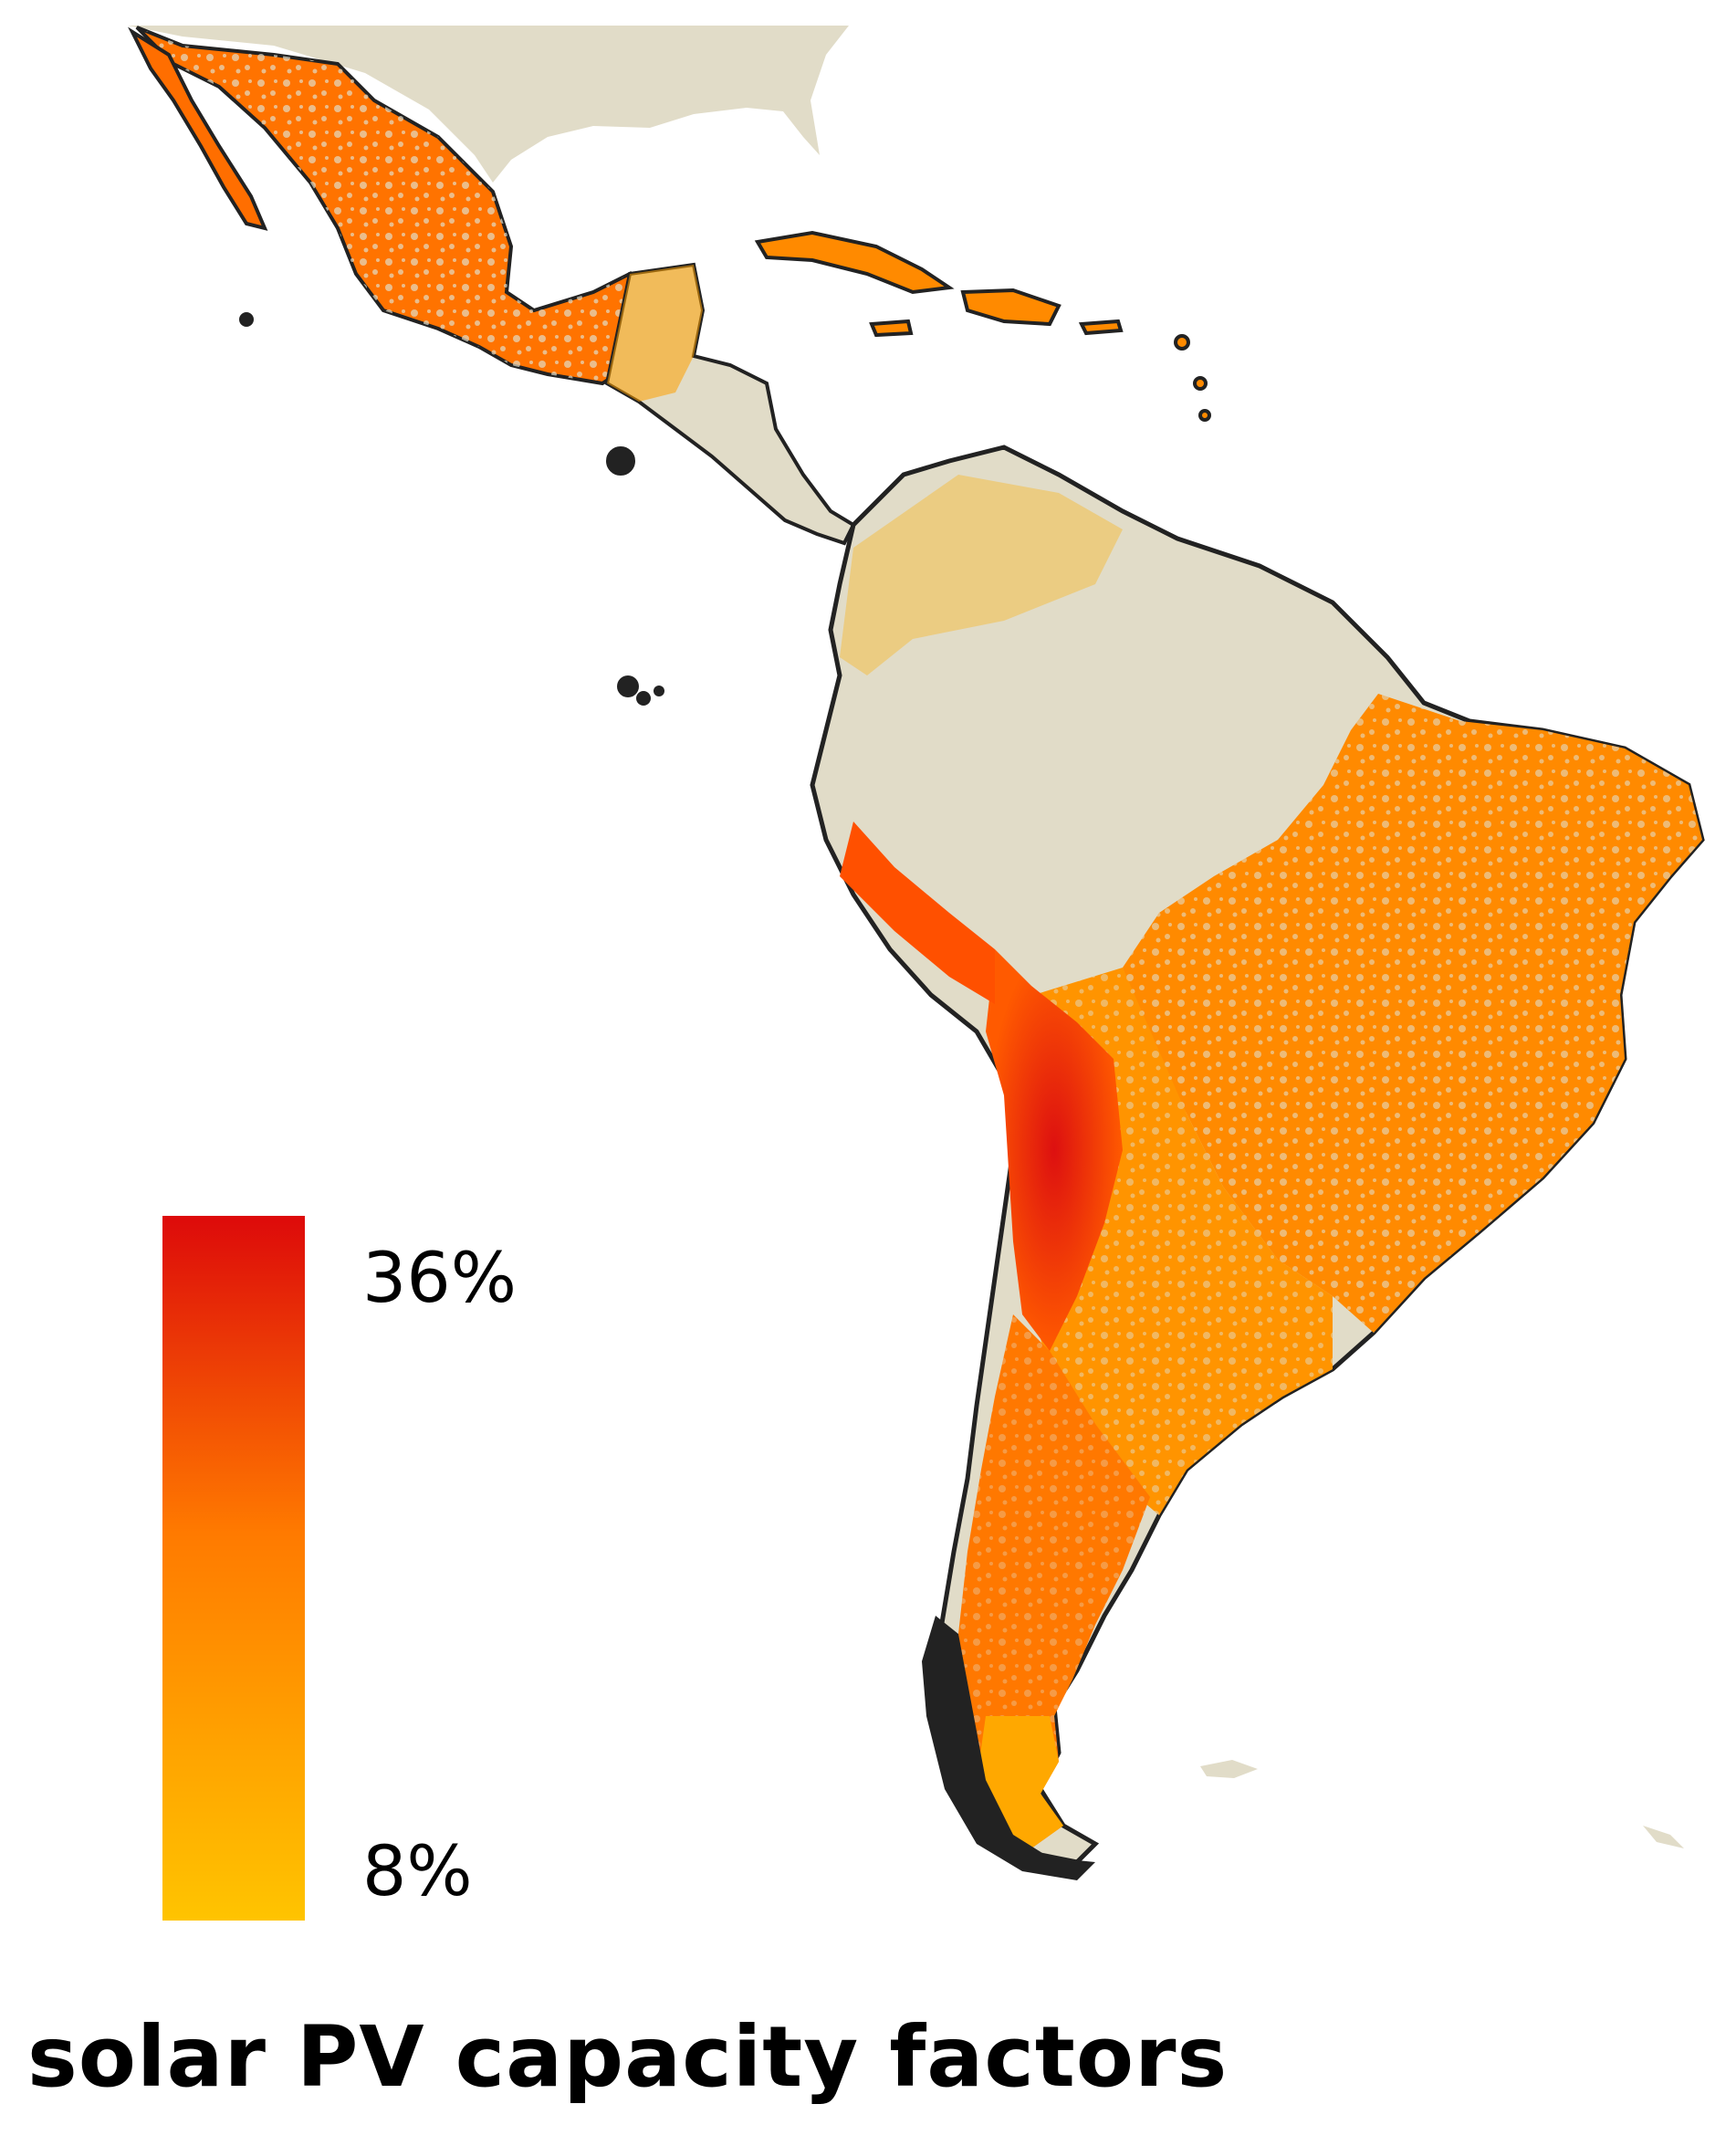 The image size is (1736, 2146). What do you see at coordinates (1054, 1150) in the screenshot?
I see `andes-region` at bounding box center [1054, 1150].